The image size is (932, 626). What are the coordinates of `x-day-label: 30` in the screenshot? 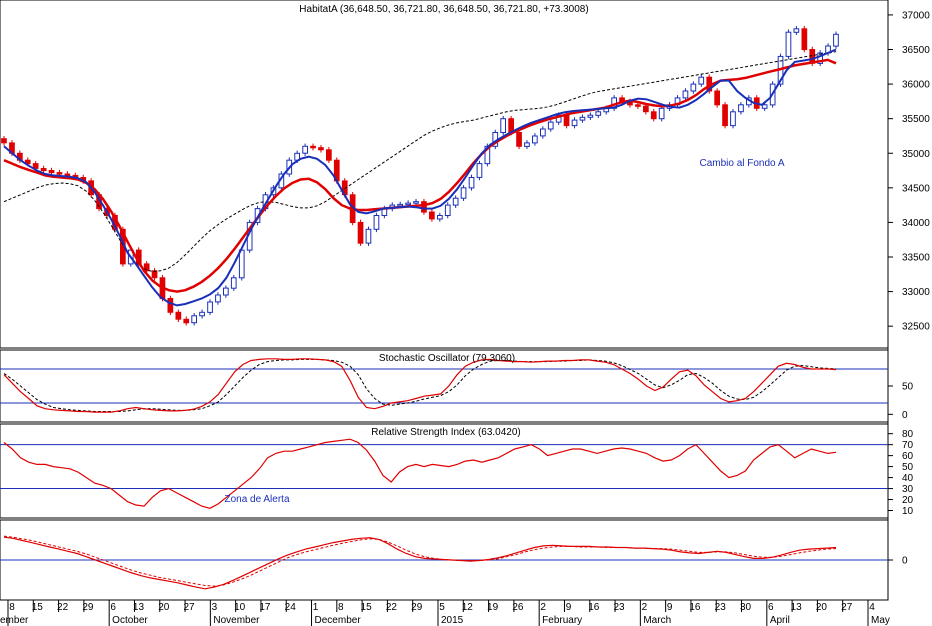 It's located at (746, 607).